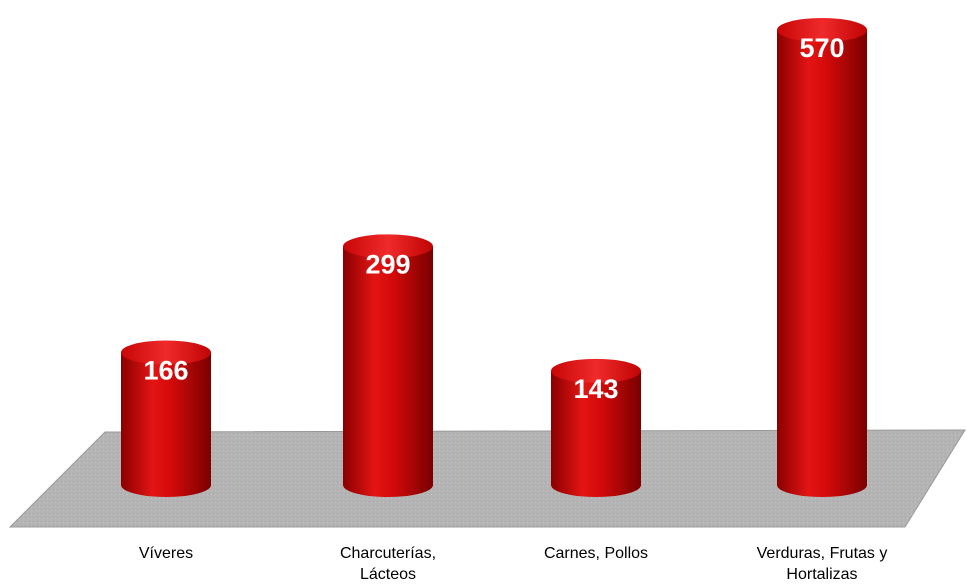 The width and height of the screenshot is (967, 586). I want to click on value-label: 570, so click(821, 48).